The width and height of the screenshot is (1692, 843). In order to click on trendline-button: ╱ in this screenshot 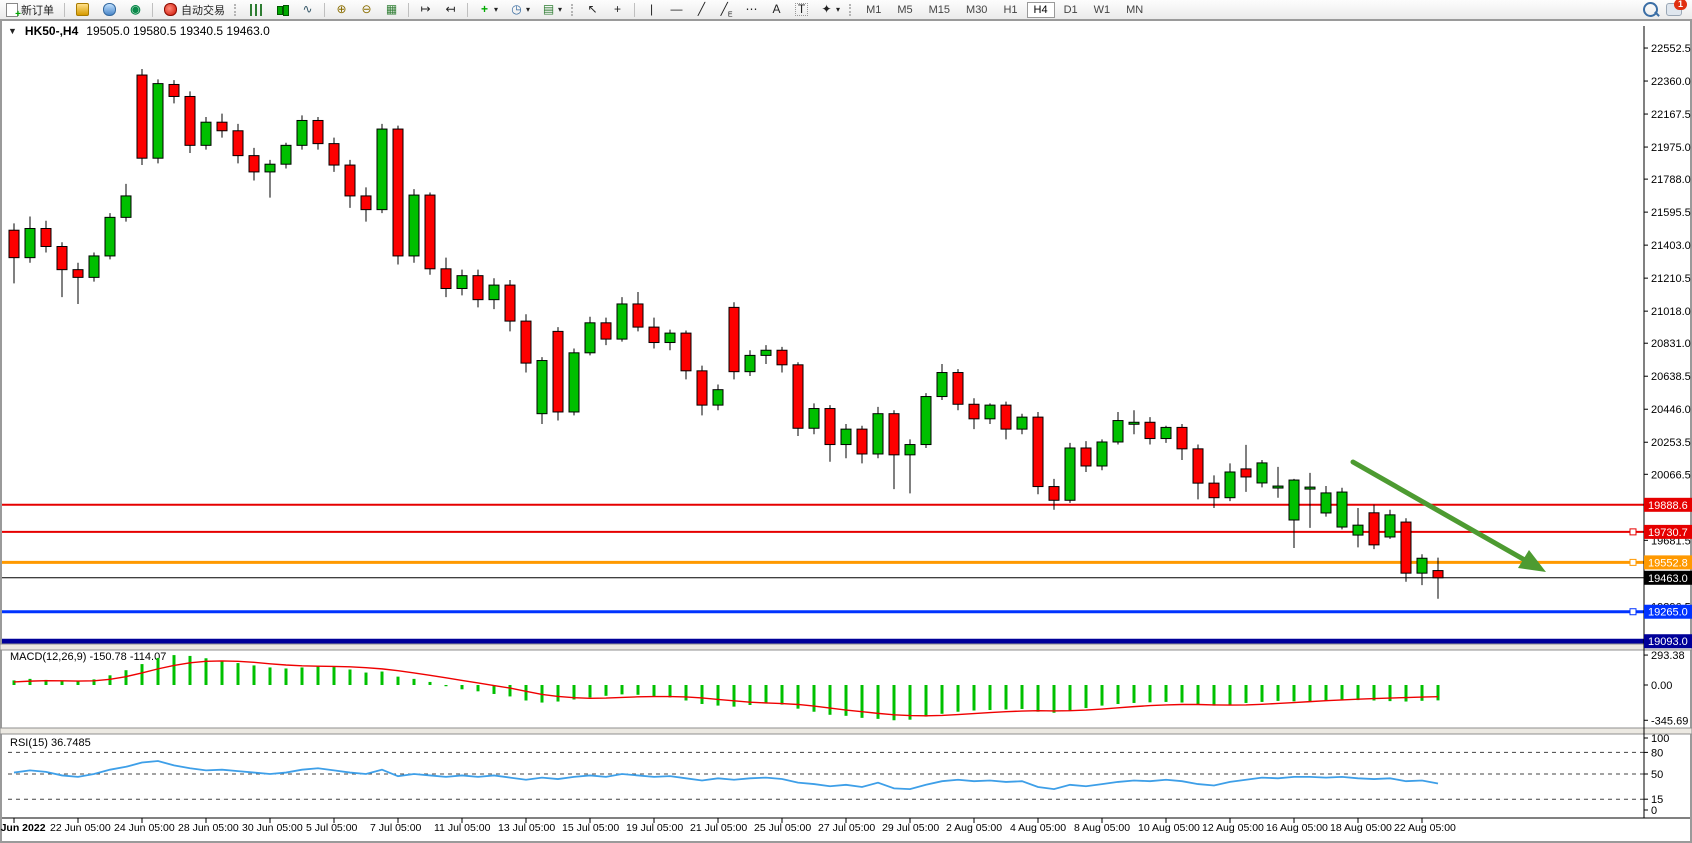, I will do `click(701, 9)`.